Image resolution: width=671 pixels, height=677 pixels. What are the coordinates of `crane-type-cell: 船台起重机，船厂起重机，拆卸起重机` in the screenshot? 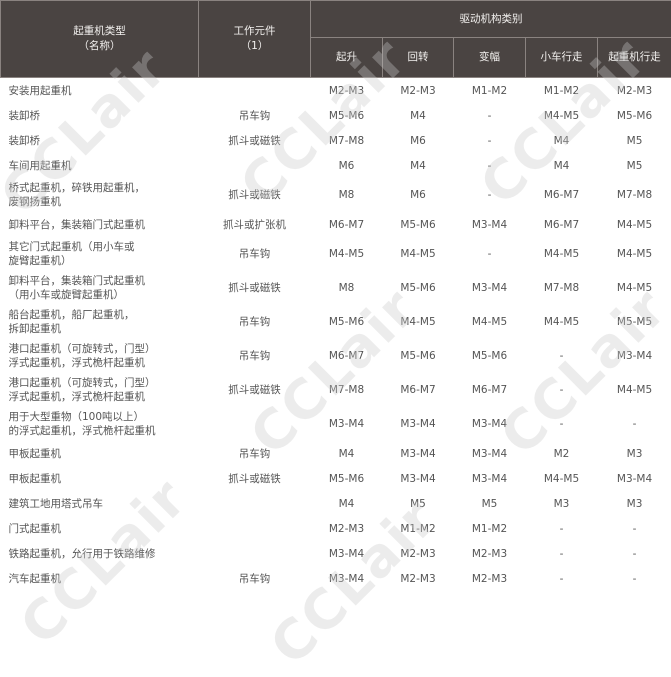 It's located at (100, 322).